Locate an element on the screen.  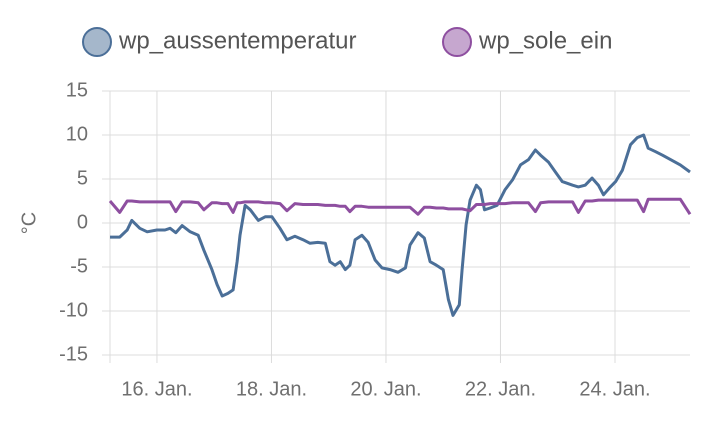
series-line is located at coordinates (400, 206).